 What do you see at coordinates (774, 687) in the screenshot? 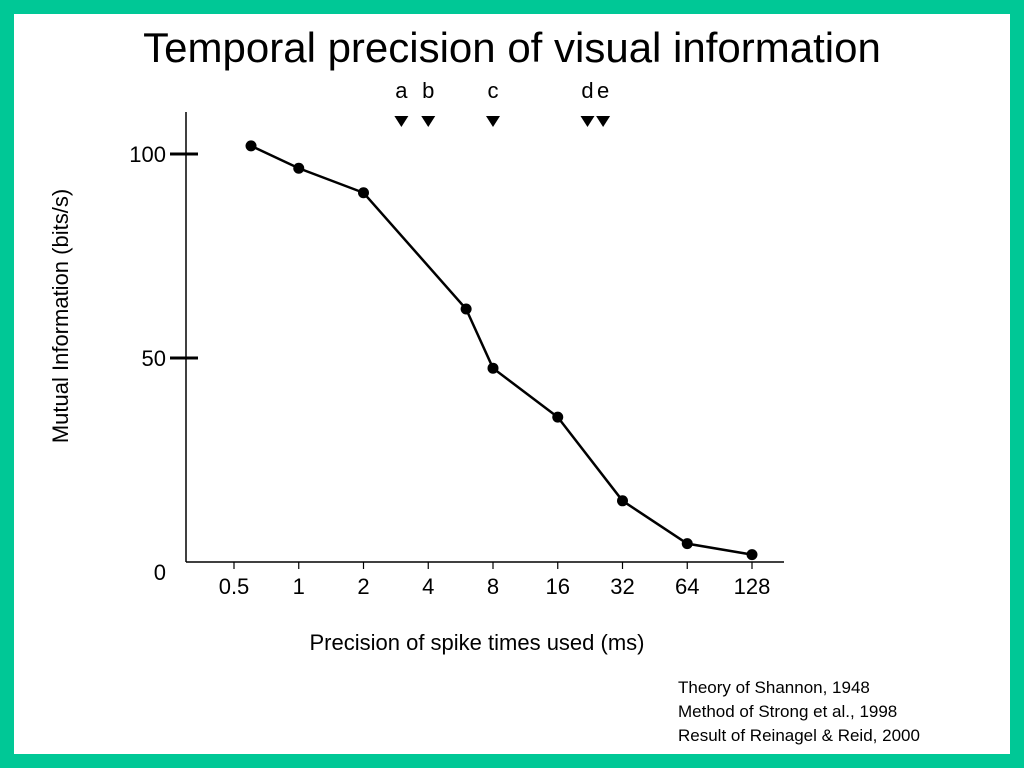
I see `credit-line-shannon: Theory of Shannon, 1948` at bounding box center [774, 687].